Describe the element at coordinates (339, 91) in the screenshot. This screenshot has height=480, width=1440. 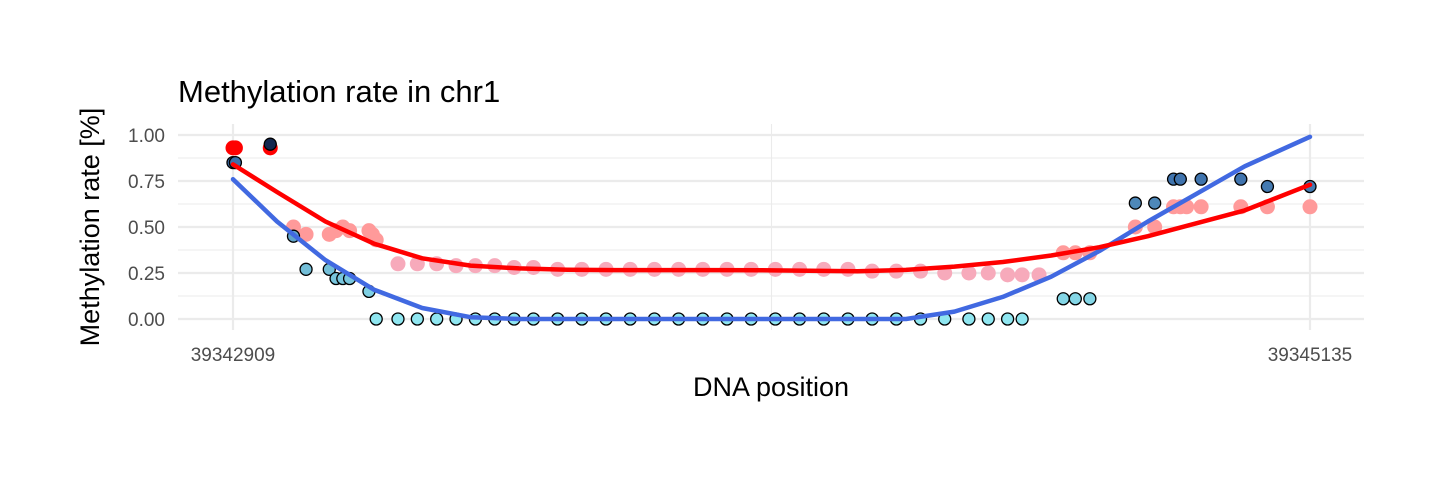
I see `chart-title: Methylation rate in chr1` at that location.